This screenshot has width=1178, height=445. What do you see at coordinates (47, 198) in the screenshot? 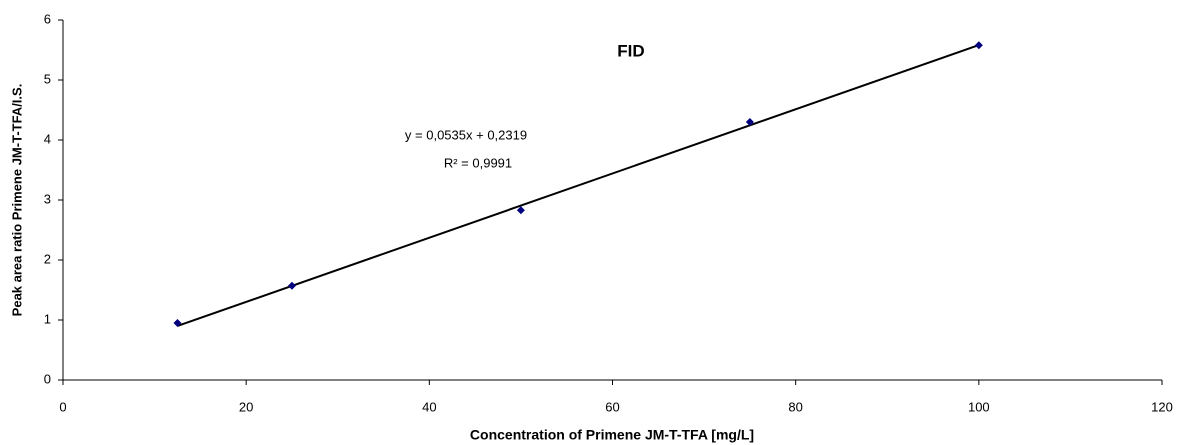
I see `y-tick-label: 3` at bounding box center [47, 198].